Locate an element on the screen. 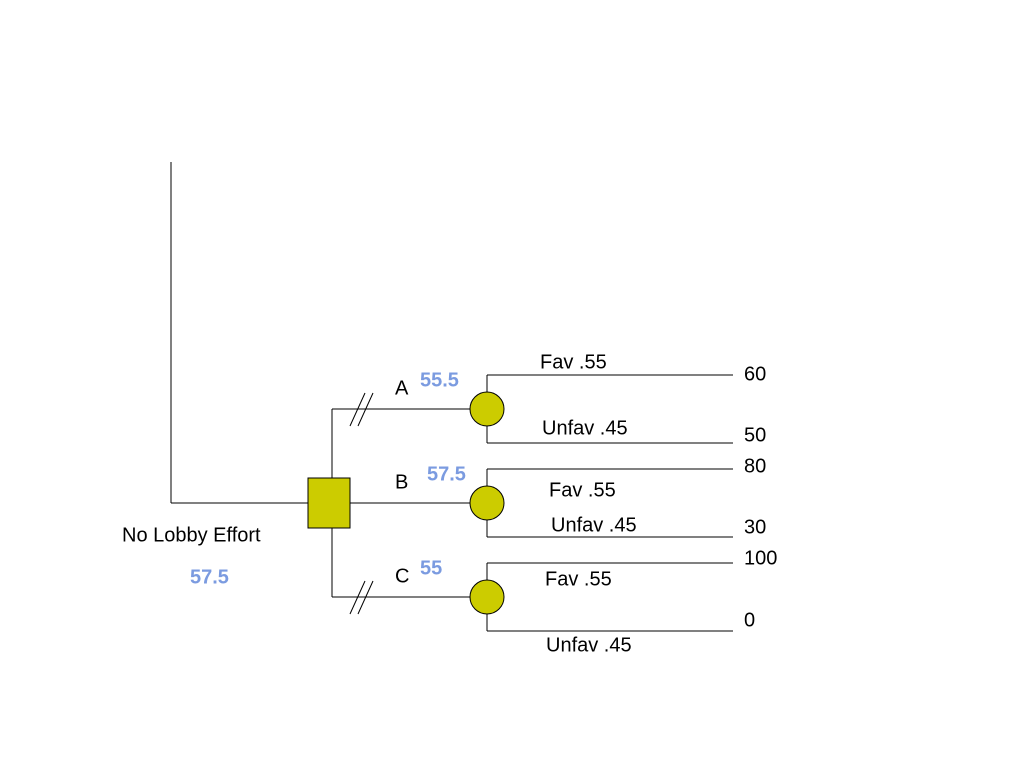 The height and width of the screenshot is (768, 1024). payoff: 30 is located at coordinates (755, 527).